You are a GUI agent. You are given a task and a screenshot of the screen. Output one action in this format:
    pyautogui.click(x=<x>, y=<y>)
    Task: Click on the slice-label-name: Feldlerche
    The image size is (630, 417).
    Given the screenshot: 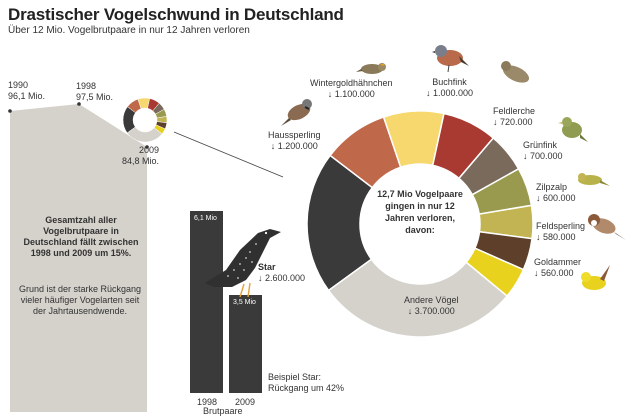 What is the action you would take?
    pyautogui.click(x=514, y=111)
    